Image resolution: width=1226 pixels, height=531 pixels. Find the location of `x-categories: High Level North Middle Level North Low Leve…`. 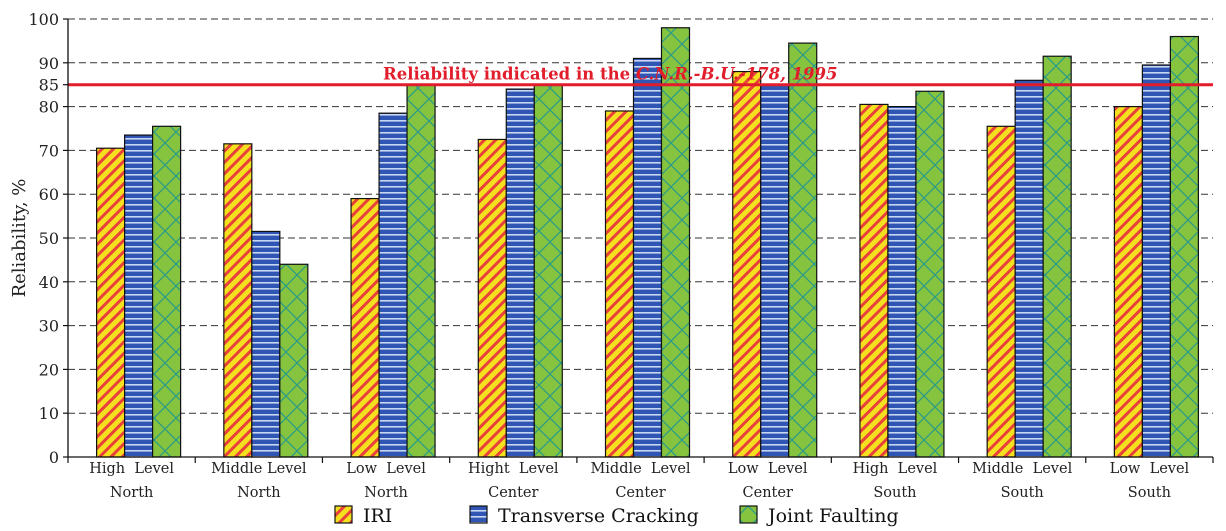

x-categories: High Level North Middle Level North Low Leve… is located at coordinates (639, 481).